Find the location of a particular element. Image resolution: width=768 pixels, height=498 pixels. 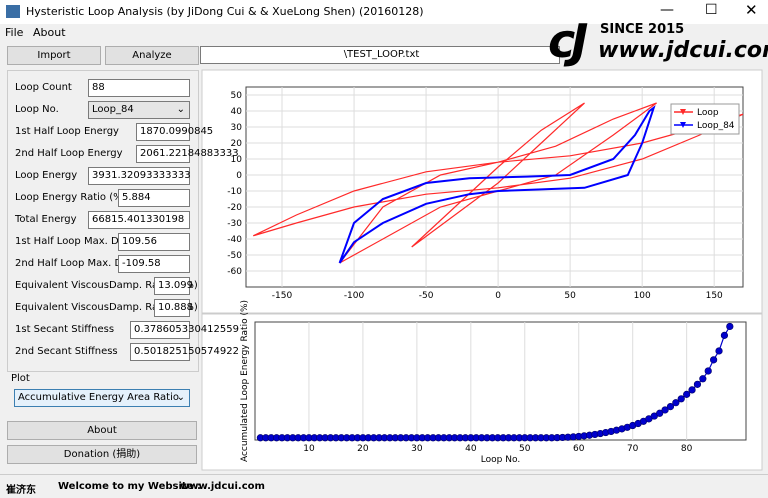

y-tick-label: 10 is located at coordinates (237, 160).